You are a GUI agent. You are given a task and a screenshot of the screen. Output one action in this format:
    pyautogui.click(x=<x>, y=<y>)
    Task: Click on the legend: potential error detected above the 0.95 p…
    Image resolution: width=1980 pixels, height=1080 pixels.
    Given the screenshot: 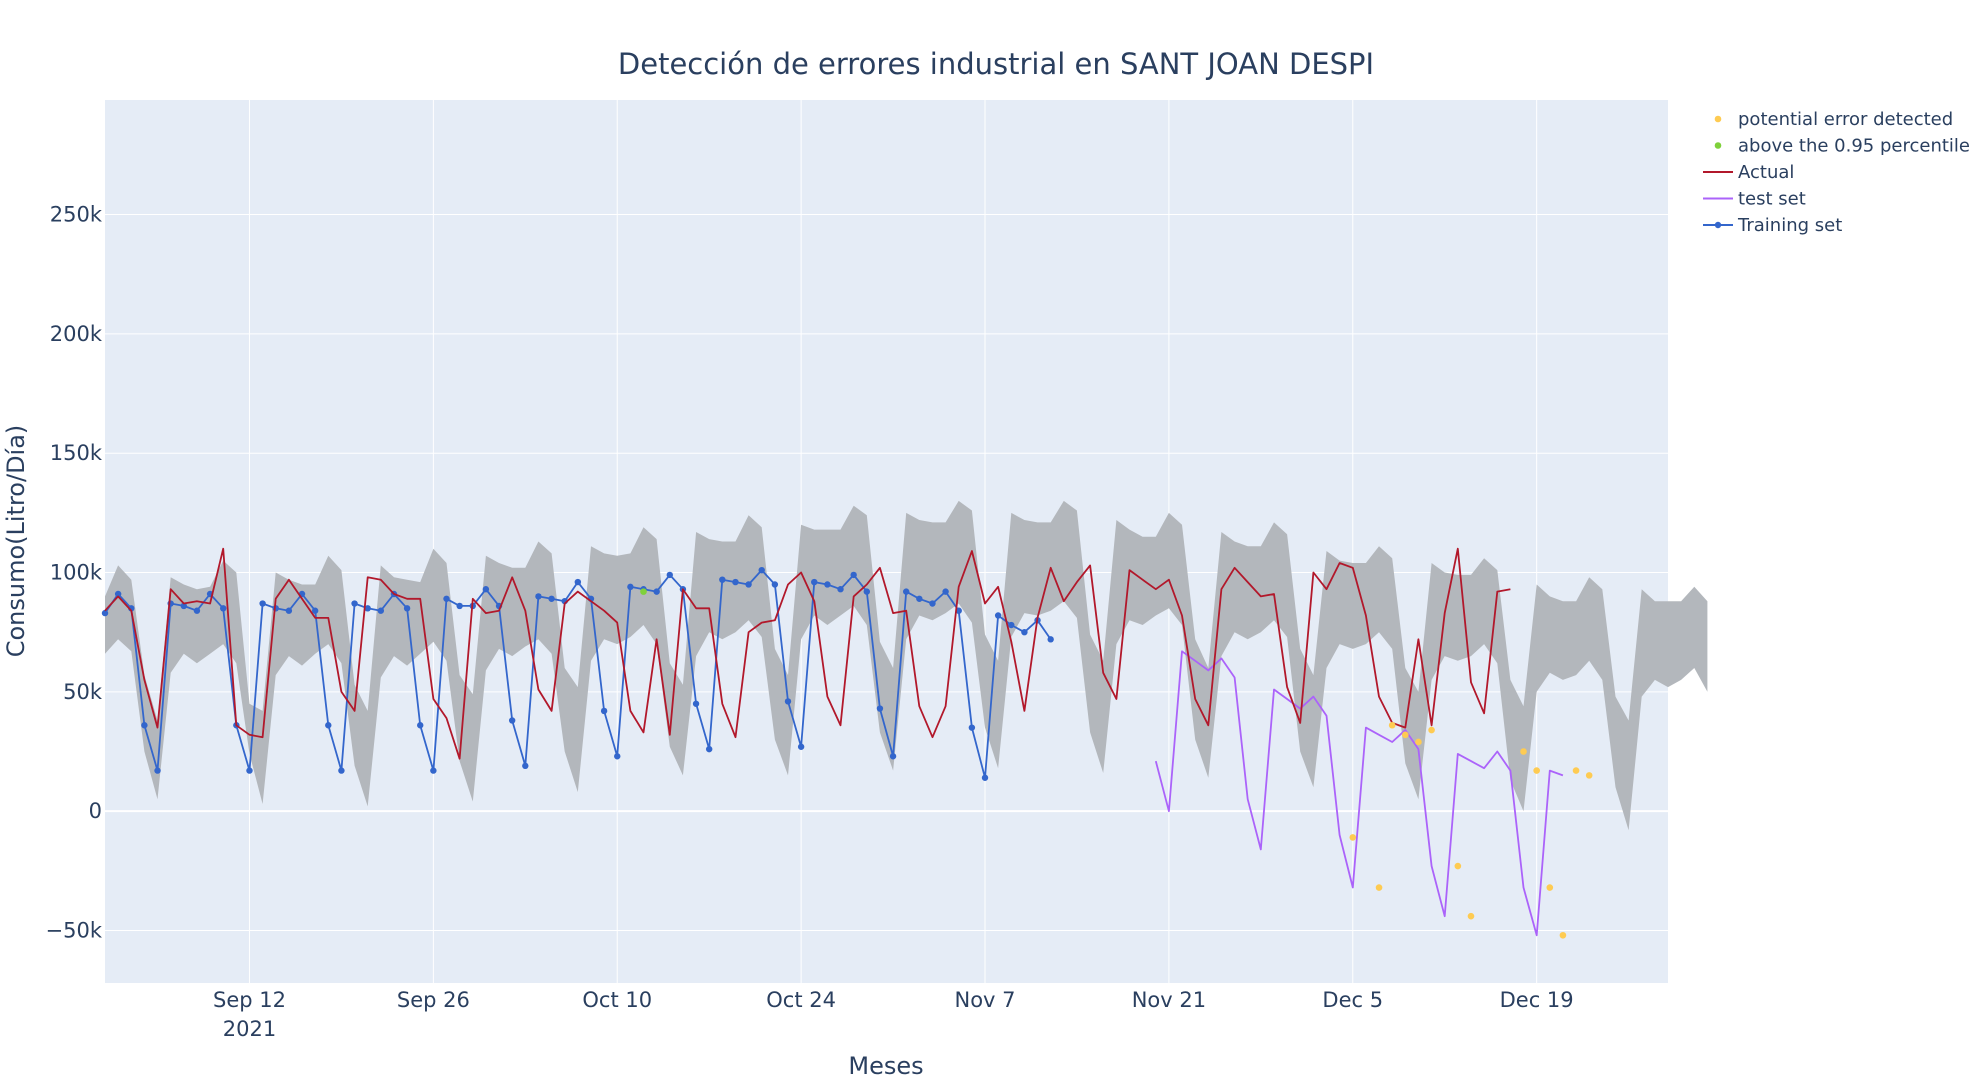 What is the action you would take?
    pyautogui.click(x=1836, y=172)
    